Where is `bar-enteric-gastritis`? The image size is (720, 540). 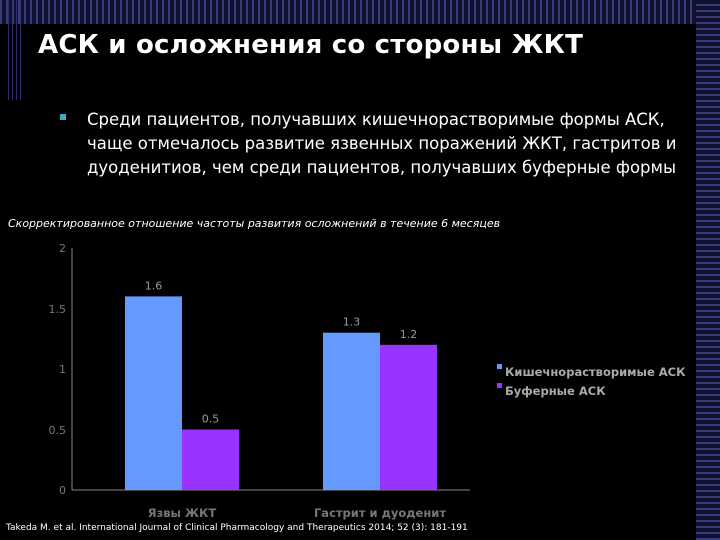 bar-enteric-gastritis is located at coordinates (351, 411).